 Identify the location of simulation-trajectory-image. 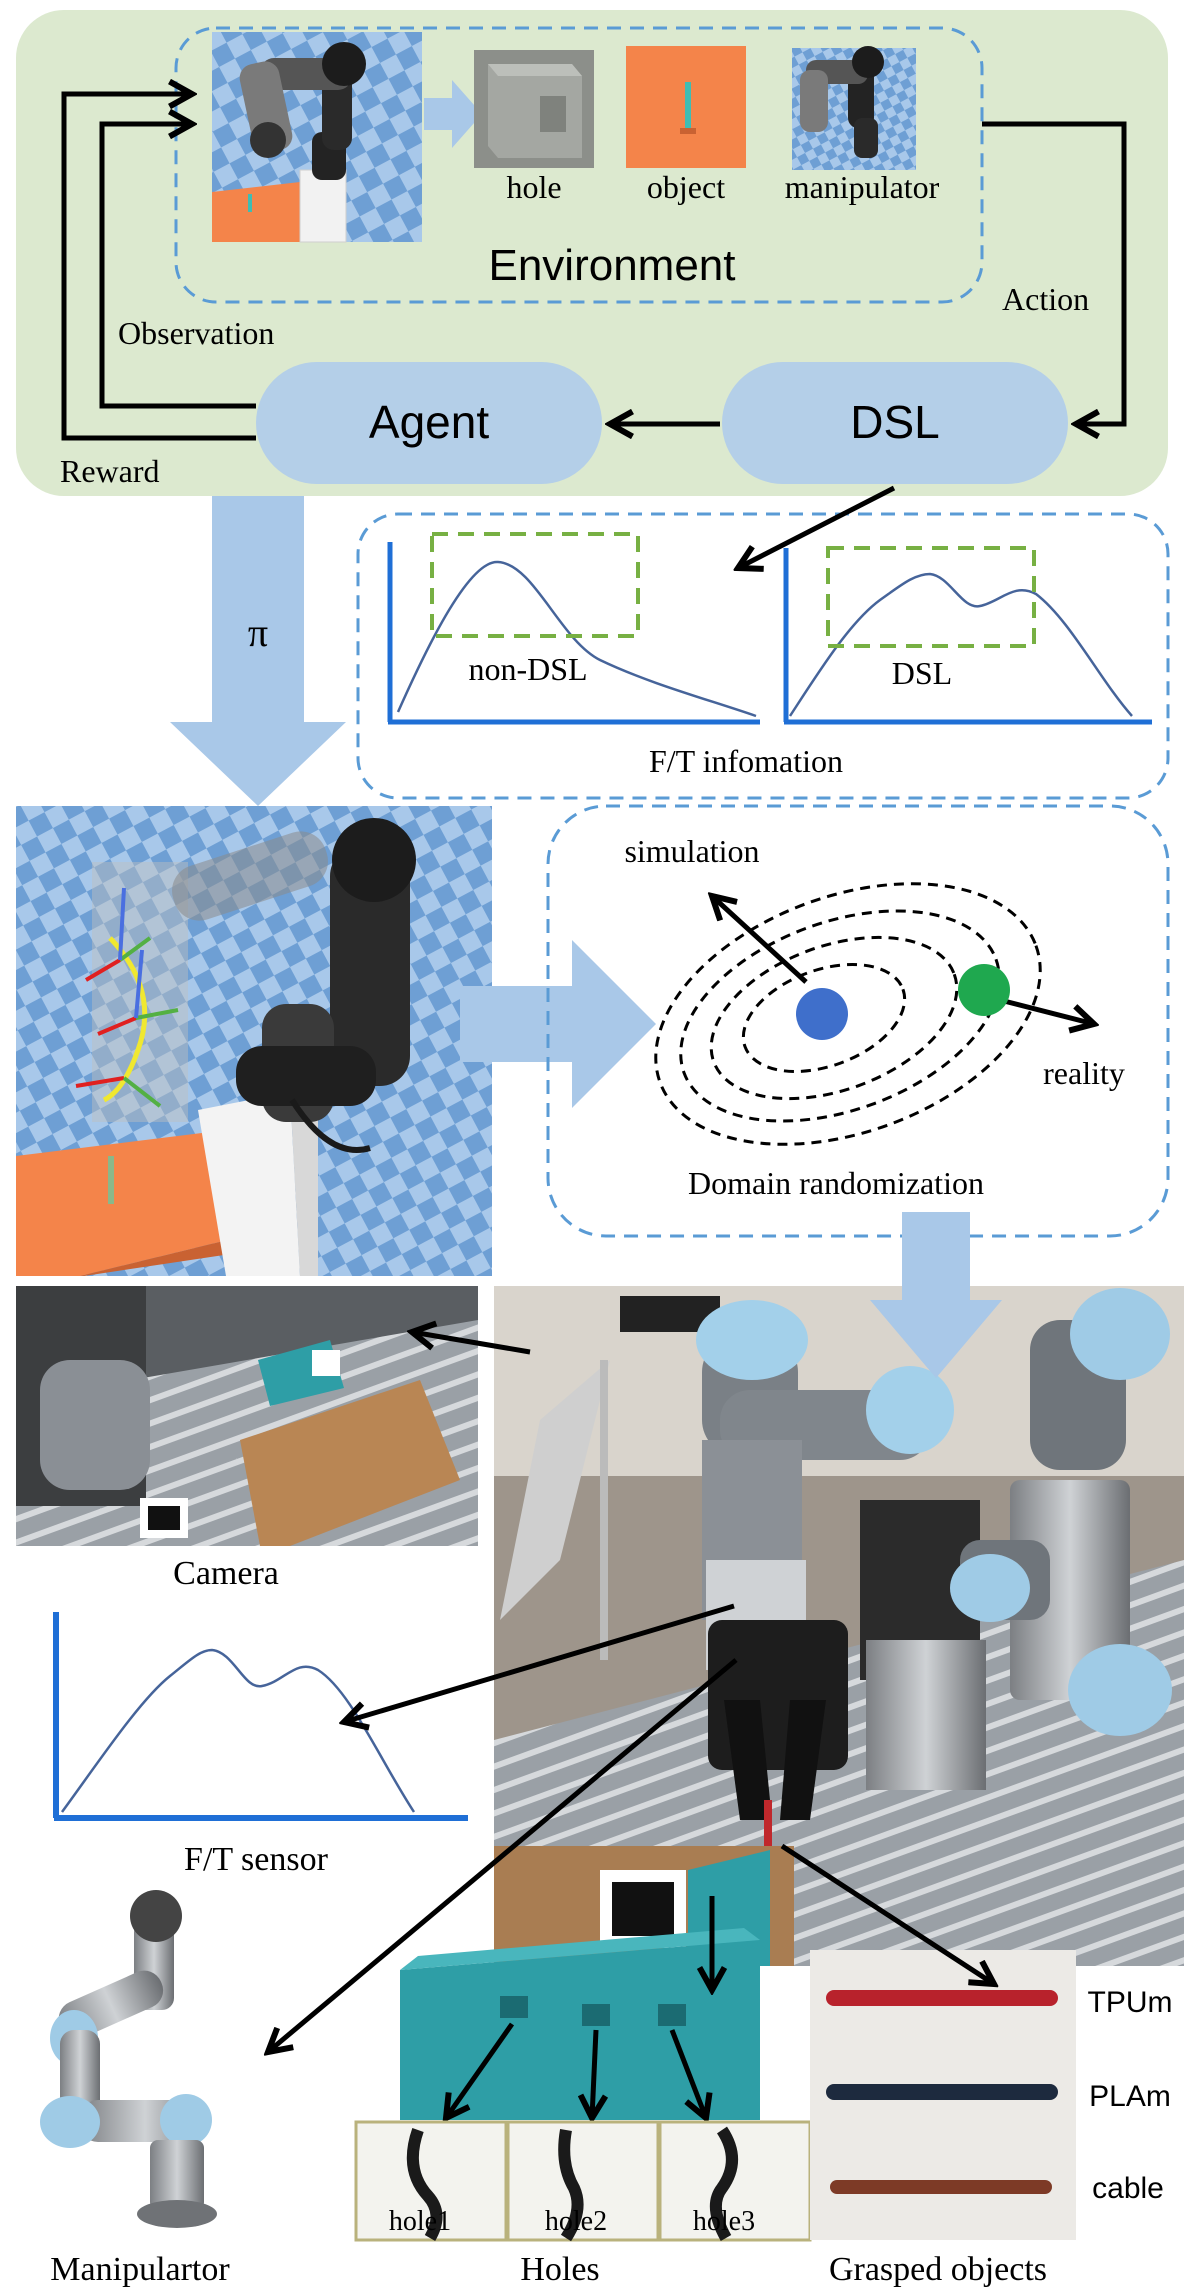
(254, 1041).